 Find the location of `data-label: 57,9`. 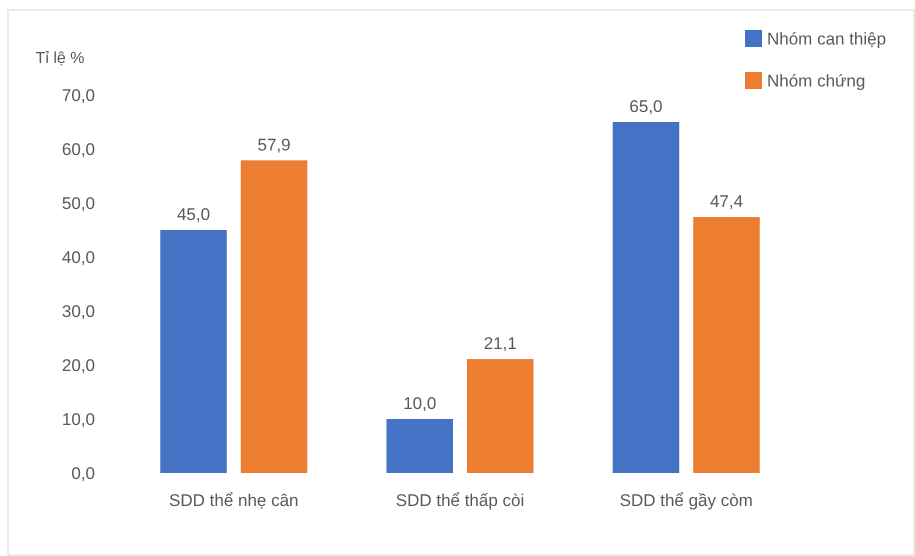

data-label: 57,9 is located at coordinates (274, 144).